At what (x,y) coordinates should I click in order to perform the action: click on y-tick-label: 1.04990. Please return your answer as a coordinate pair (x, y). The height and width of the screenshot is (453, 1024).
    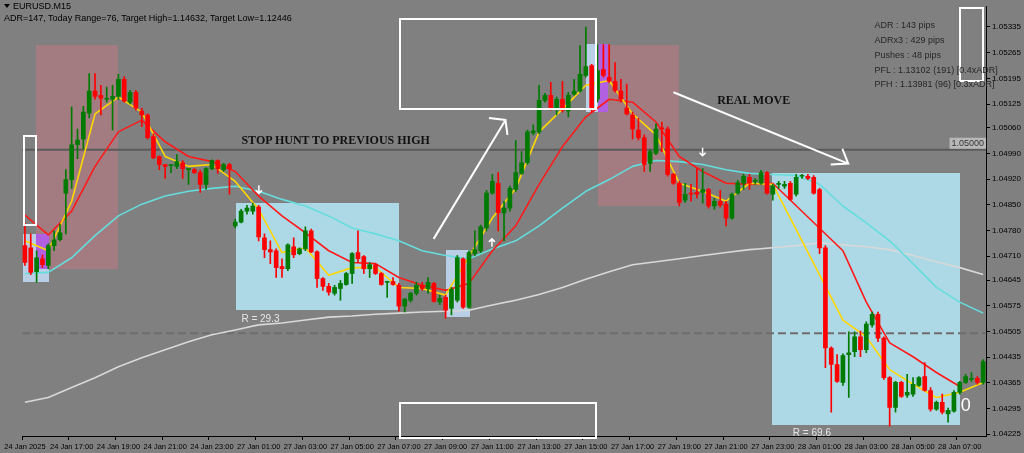
    Looking at the image, I should click on (1007, 153).